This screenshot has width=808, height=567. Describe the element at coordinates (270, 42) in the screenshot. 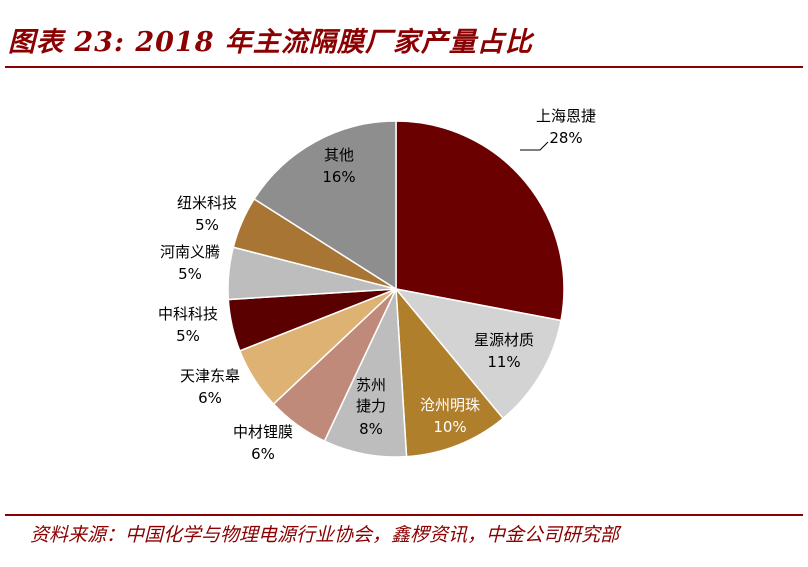

I see `chart-title: 图表 23: 2018 年主流隔膜厂家产量占比` at that location.